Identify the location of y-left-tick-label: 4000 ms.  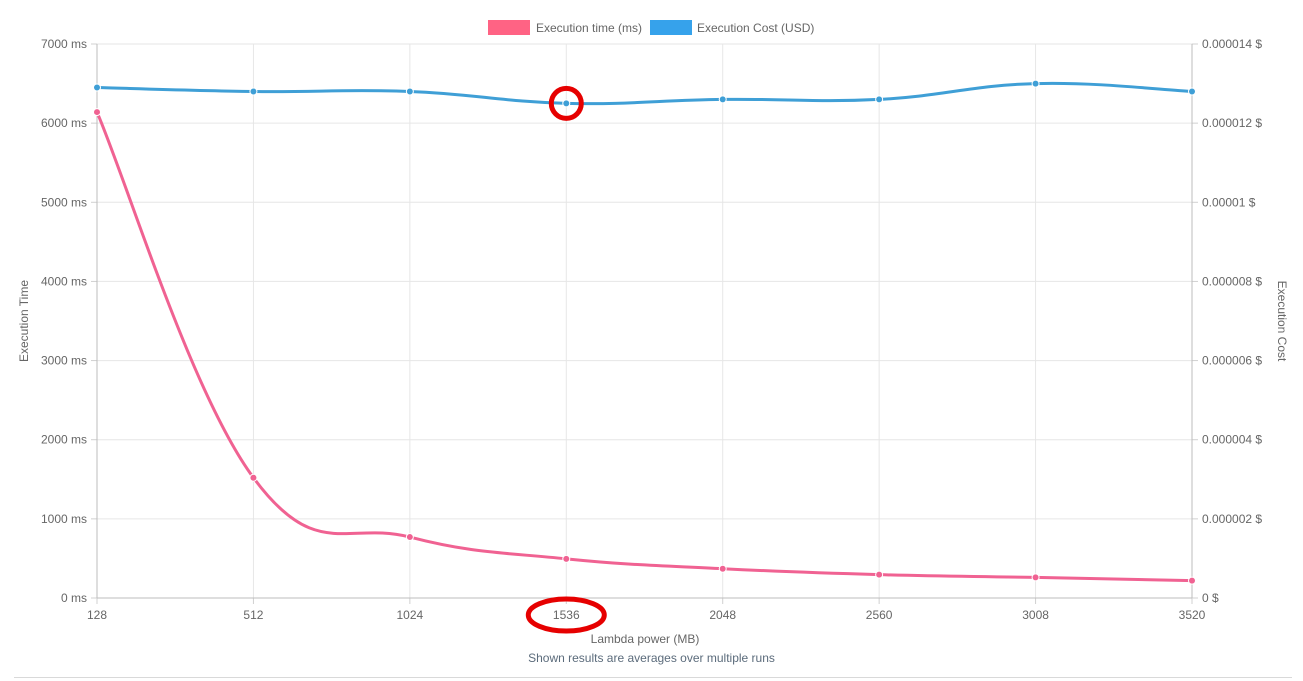
(64, 281).